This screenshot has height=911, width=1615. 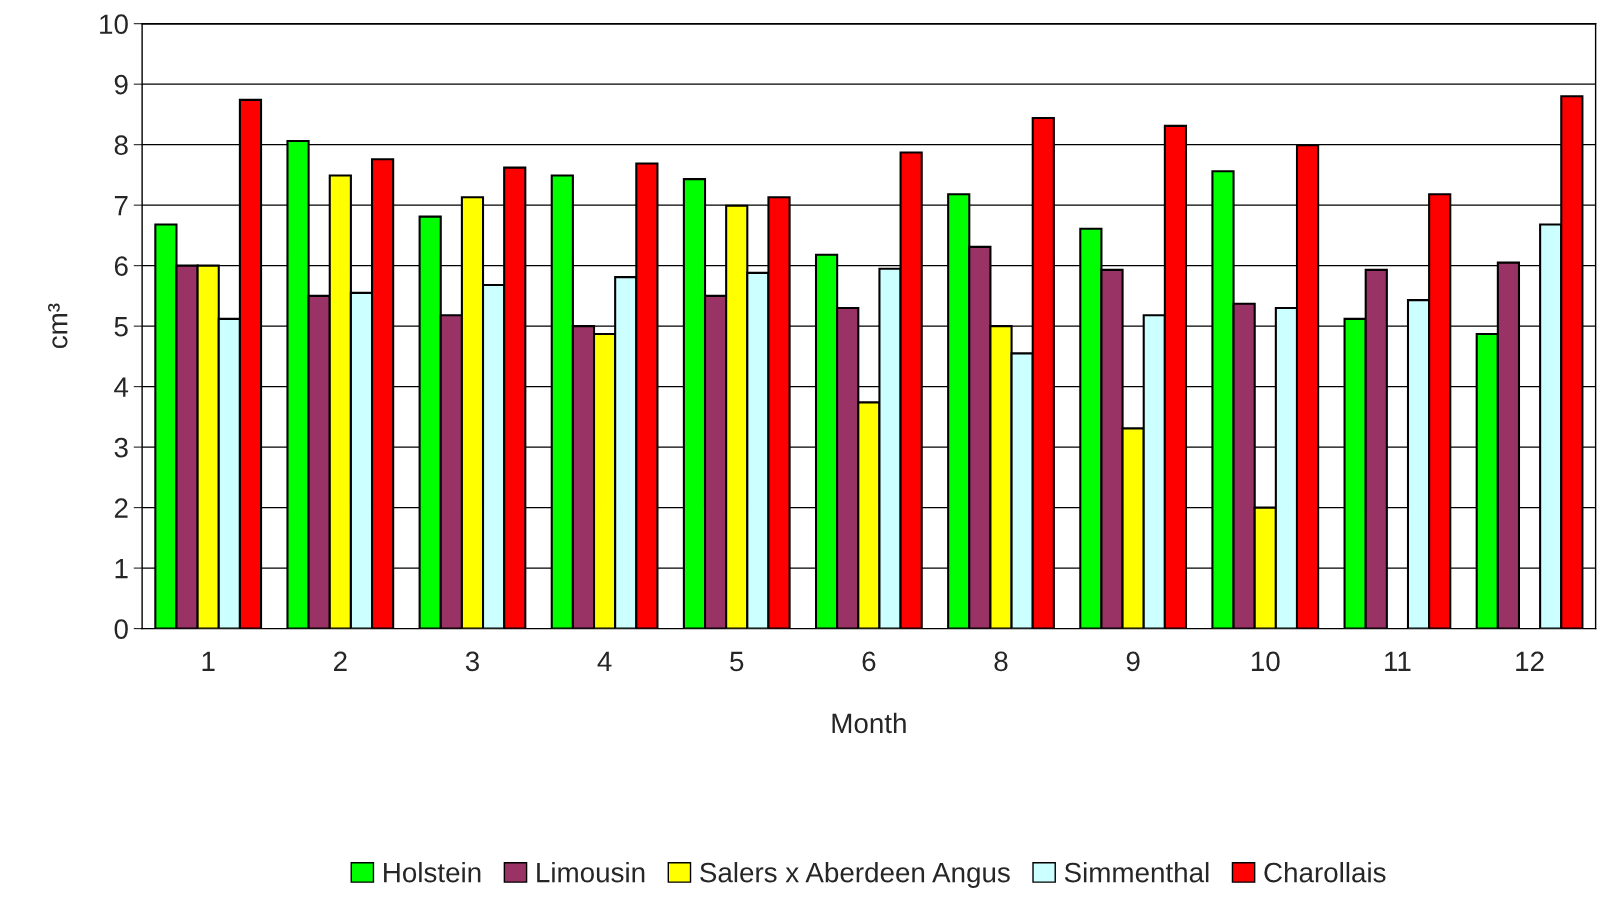 I want to click on legend-label: Simmenthal, so click(x=1136, y=872).